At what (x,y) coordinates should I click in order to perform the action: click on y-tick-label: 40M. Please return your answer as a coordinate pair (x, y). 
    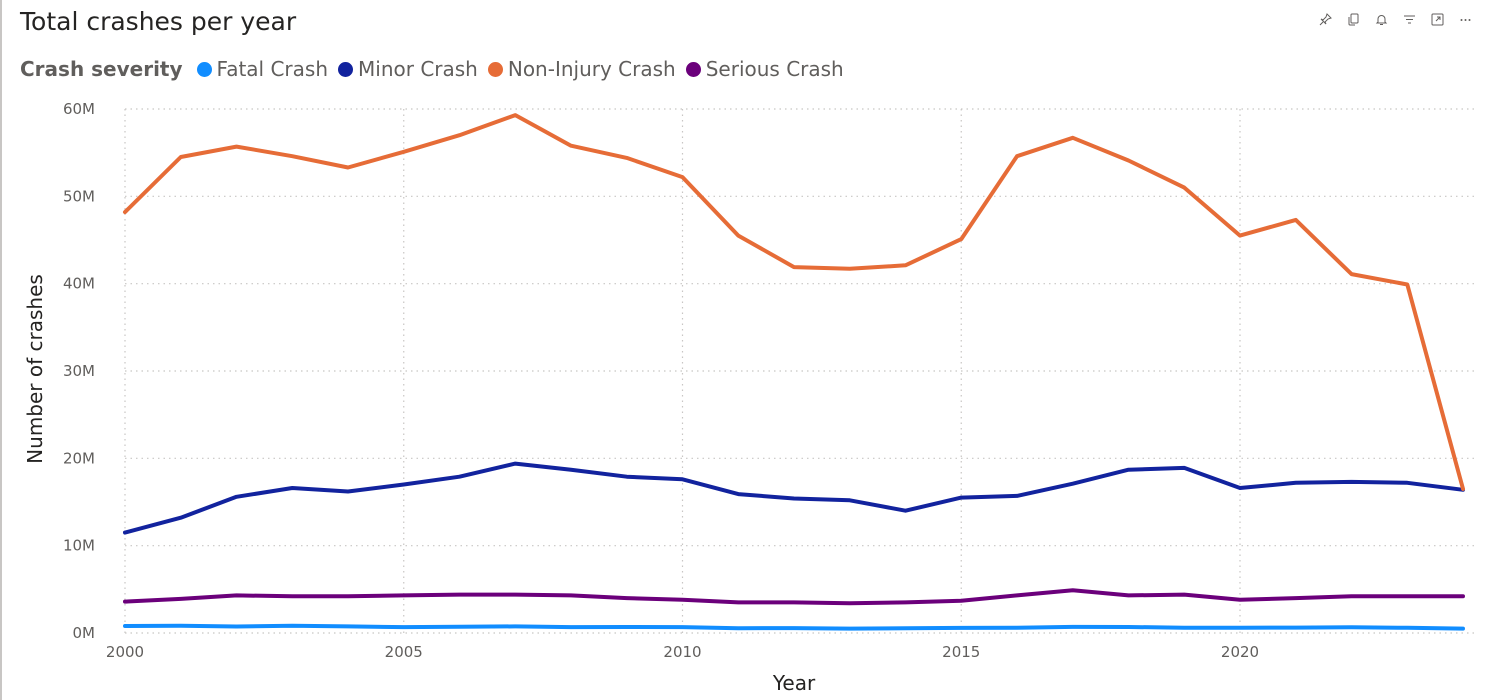
    Looking at the image, I should click on (79, 284).